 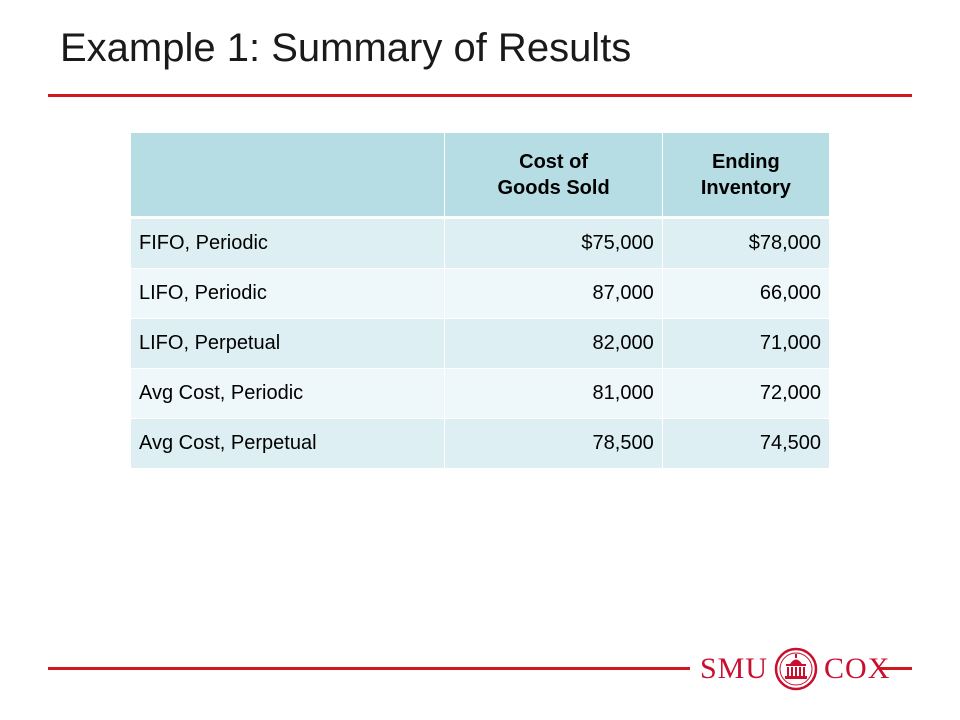 I want to click on footer-rule-right, so click(x=896, y=668).